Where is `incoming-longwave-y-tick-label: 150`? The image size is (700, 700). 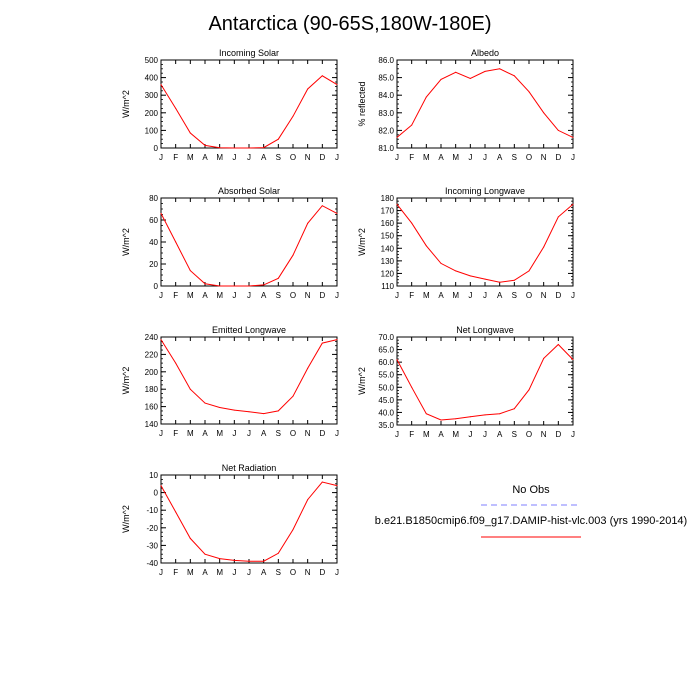 incoming-longwave-y-tick-label: 150 is located at coordinates (388, 236).